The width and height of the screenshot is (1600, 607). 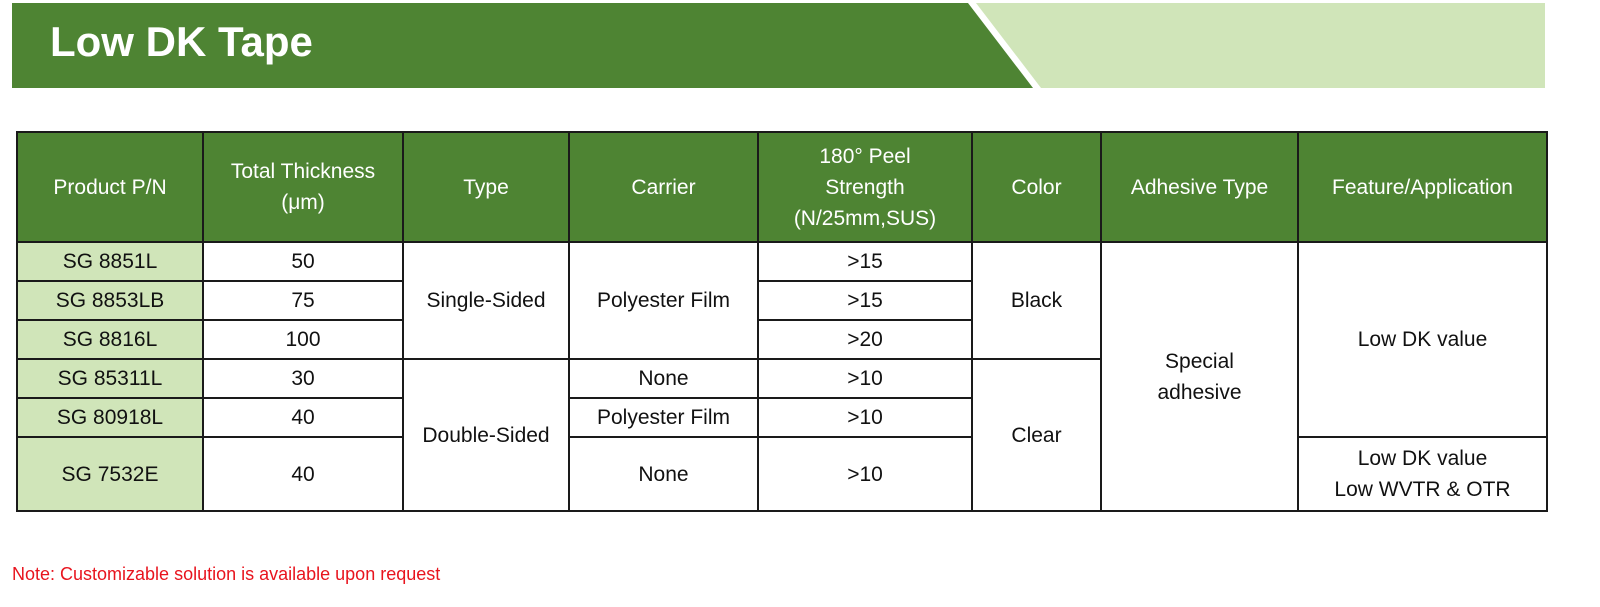 I want to click on header-thickness: Total Thickness (μm), so click(x=303, y=187).